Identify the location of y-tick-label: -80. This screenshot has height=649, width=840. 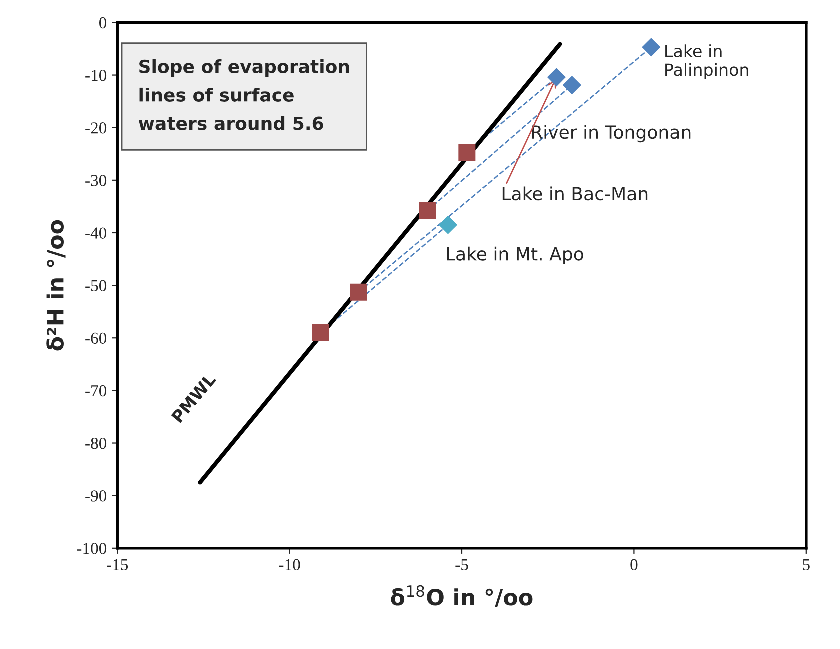
(96, 444).